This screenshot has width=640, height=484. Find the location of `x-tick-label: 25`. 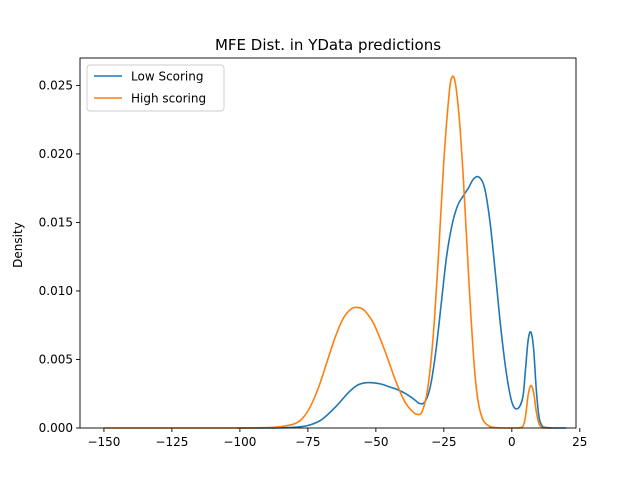

x-tick-label: 25 is located at coordinates (579, 442).